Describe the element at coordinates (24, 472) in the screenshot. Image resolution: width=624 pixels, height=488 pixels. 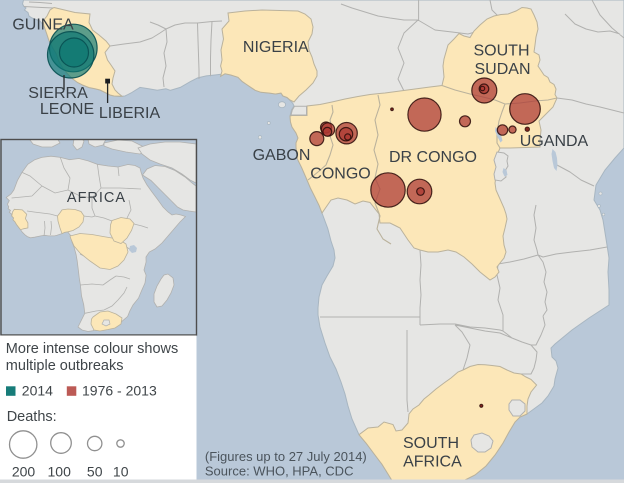
I see `svg-text: 200` at that location.